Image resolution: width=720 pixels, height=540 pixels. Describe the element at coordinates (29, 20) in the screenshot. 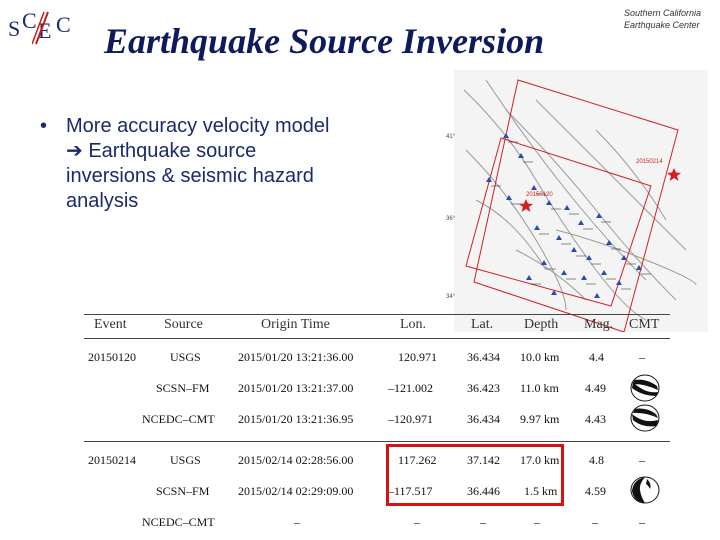

I see `logo-letter-c1: C` at that location.